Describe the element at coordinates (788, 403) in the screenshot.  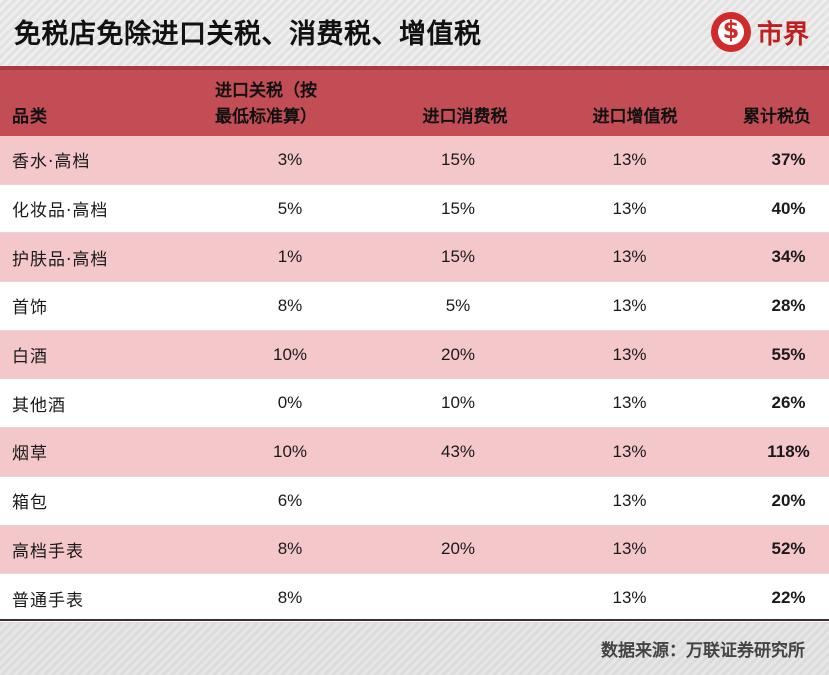
I see `cell-total: 26%` at that location.